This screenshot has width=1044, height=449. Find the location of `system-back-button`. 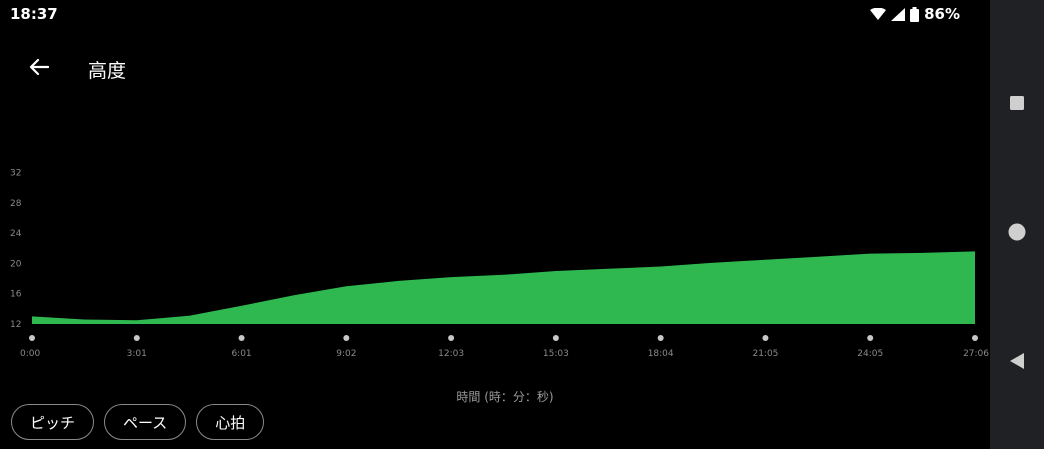

system-back-button is located at coordinates (1017, 363).